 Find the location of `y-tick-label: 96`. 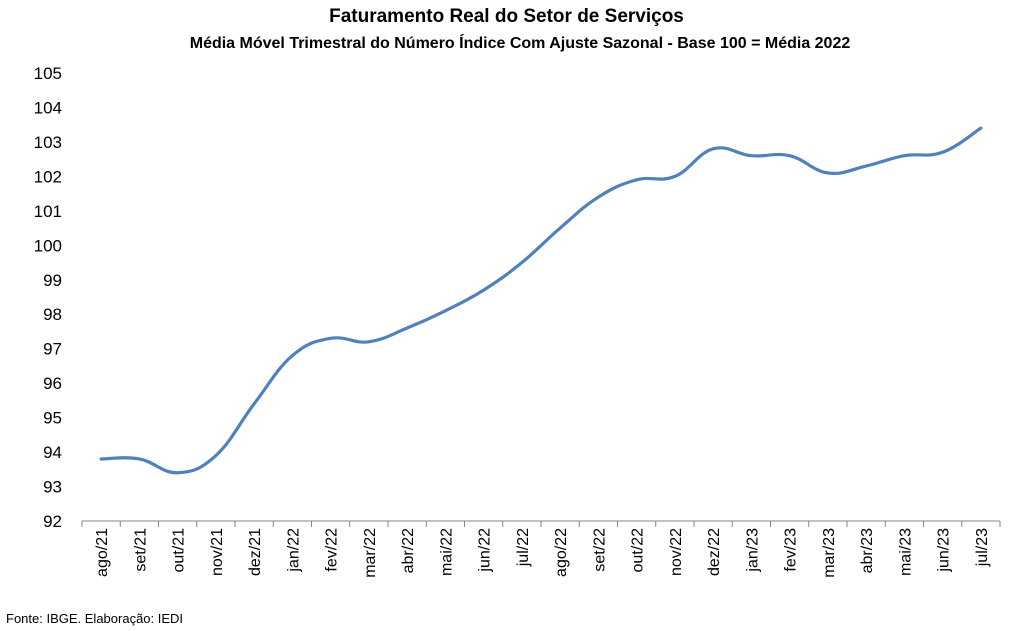

y-tick-label: 96 is located at coordinates (52, 383).